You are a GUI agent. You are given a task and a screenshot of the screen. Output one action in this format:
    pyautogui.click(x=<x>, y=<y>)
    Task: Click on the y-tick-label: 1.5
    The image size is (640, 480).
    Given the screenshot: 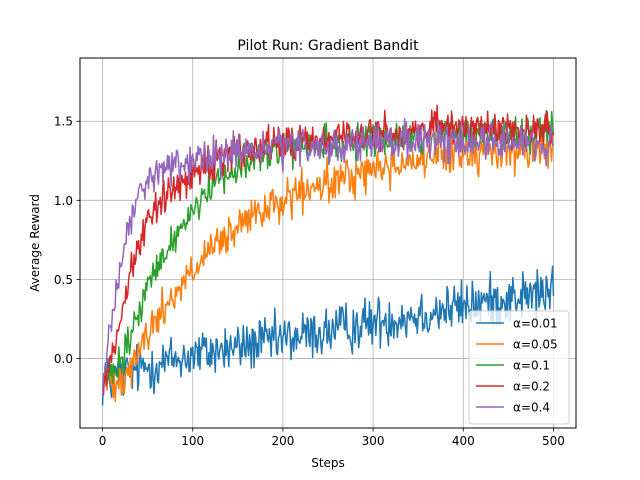 What is the action you would take?
    pyautogui.click(x=63, y=122)
    